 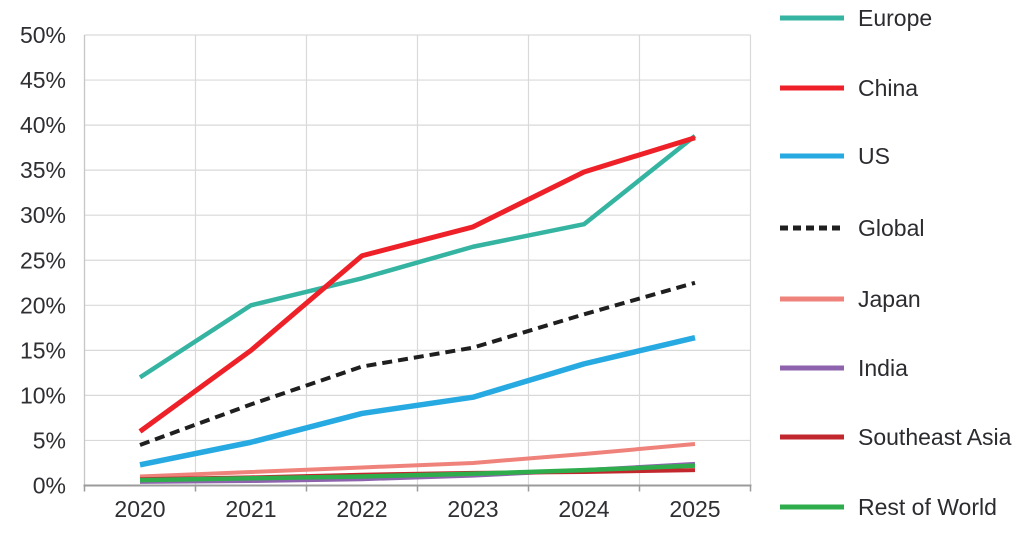 I want to click on y-axis-label: 25%, so click(x=43, y=260).